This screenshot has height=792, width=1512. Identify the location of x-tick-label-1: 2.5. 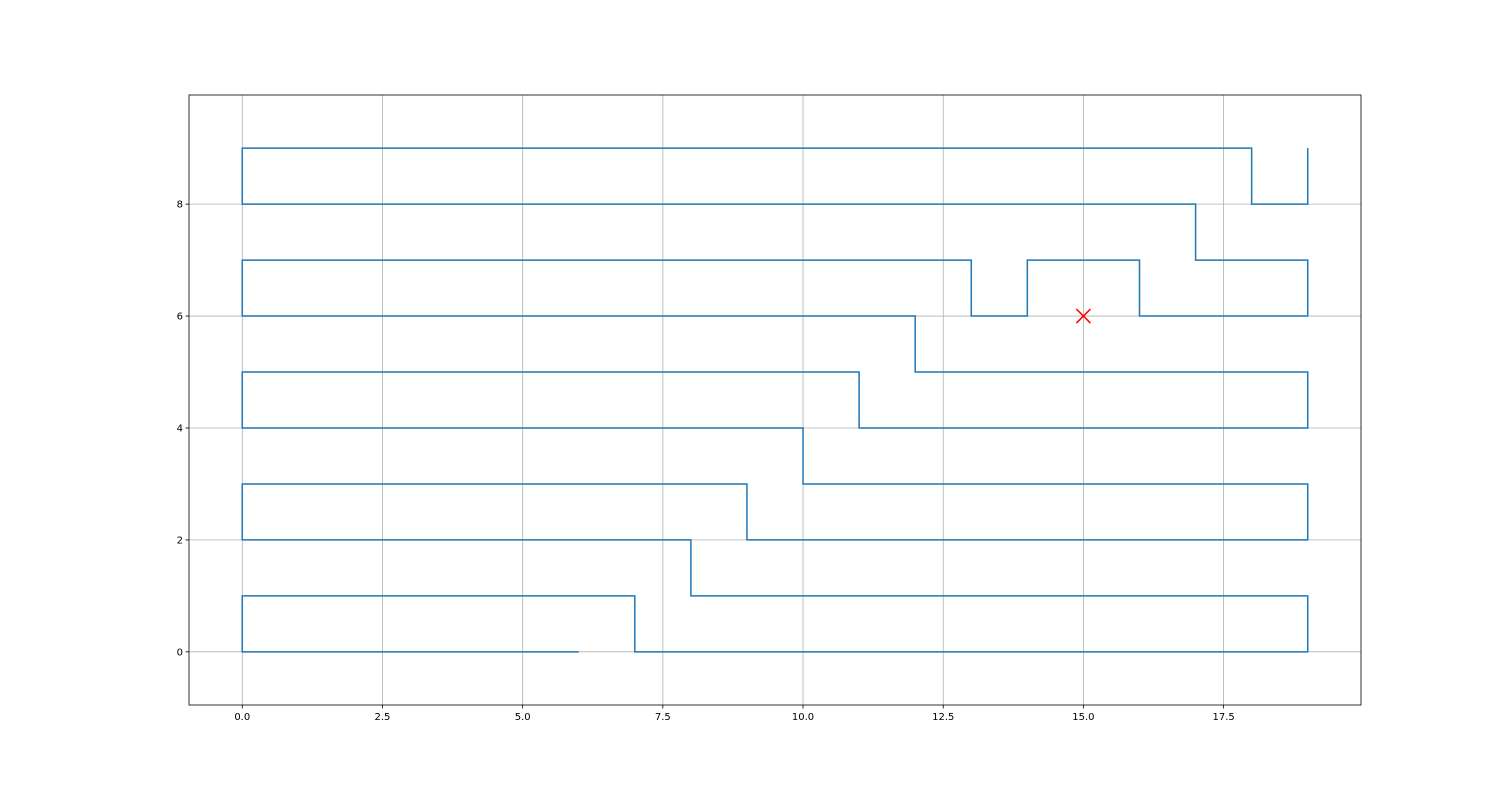
(383, 717).